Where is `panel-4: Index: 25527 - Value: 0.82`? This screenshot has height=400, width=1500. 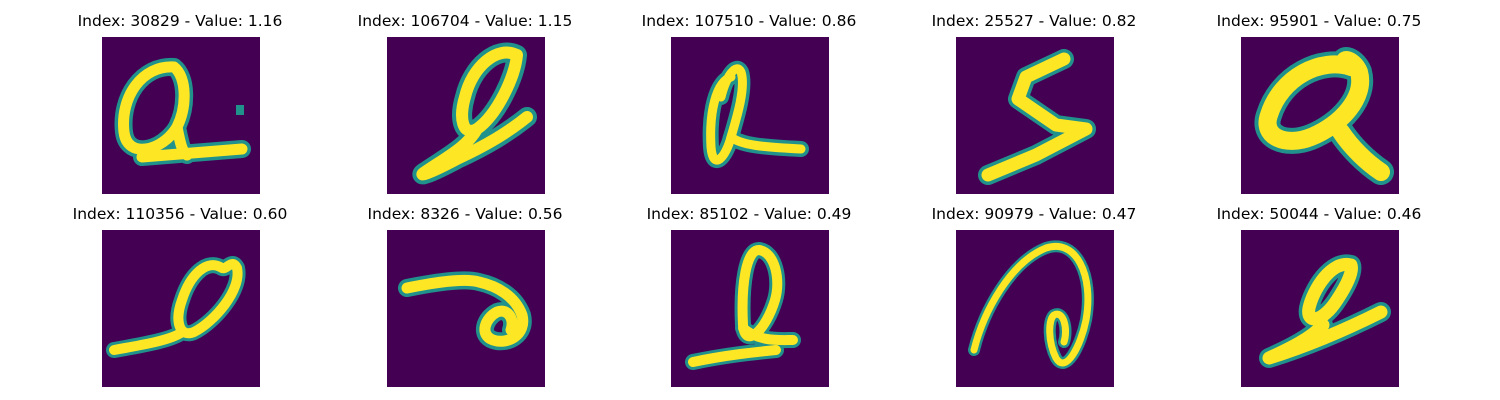
panel-4: Index: 25527 - Value: 0.82 is located at coordinates (1034, 103).